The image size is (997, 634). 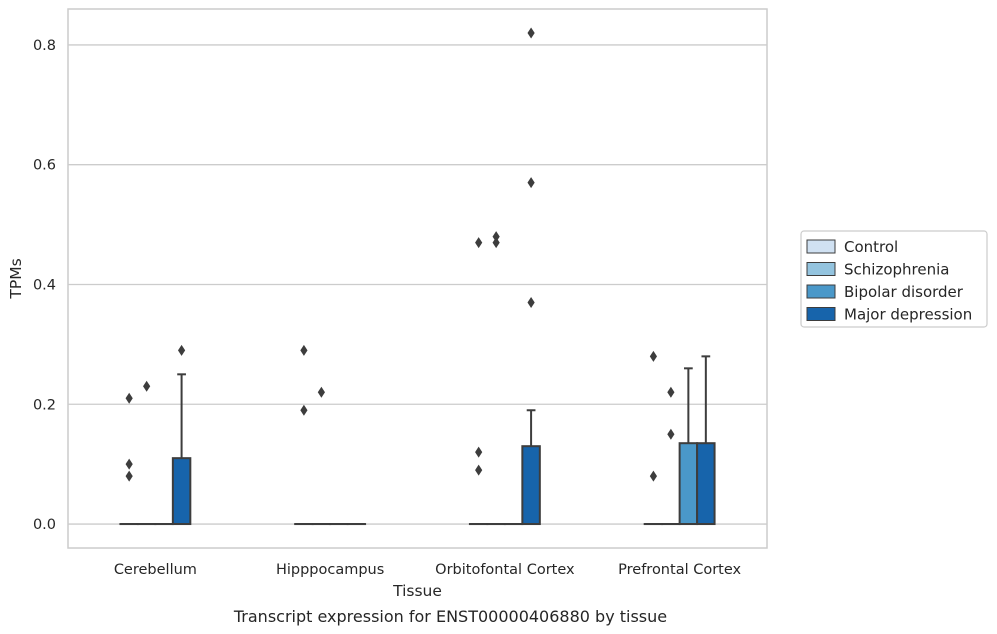 What do you see at coordinates (505, 570) in the screenshot?
I see `x-tick-label: Orbitofontal Cortex` at bounding box center [505, 570].